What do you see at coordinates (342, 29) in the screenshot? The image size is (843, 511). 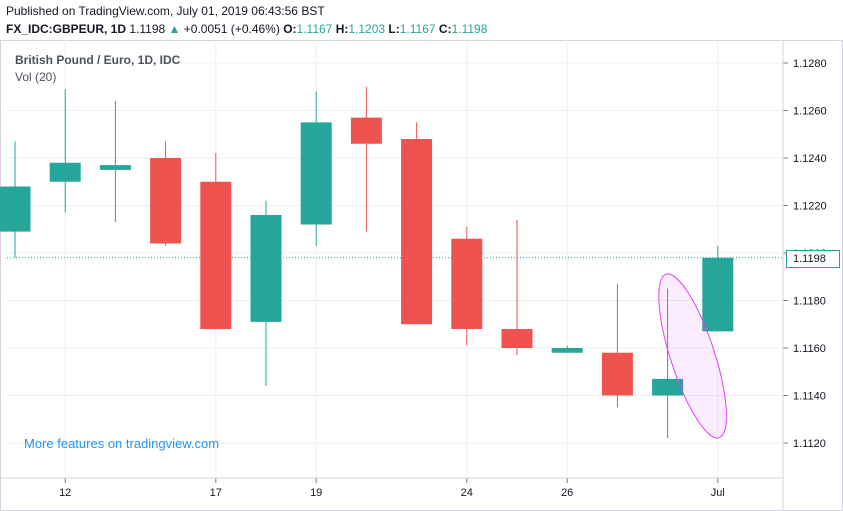 I see `high-label: H:` at bounding box center [342, 29].